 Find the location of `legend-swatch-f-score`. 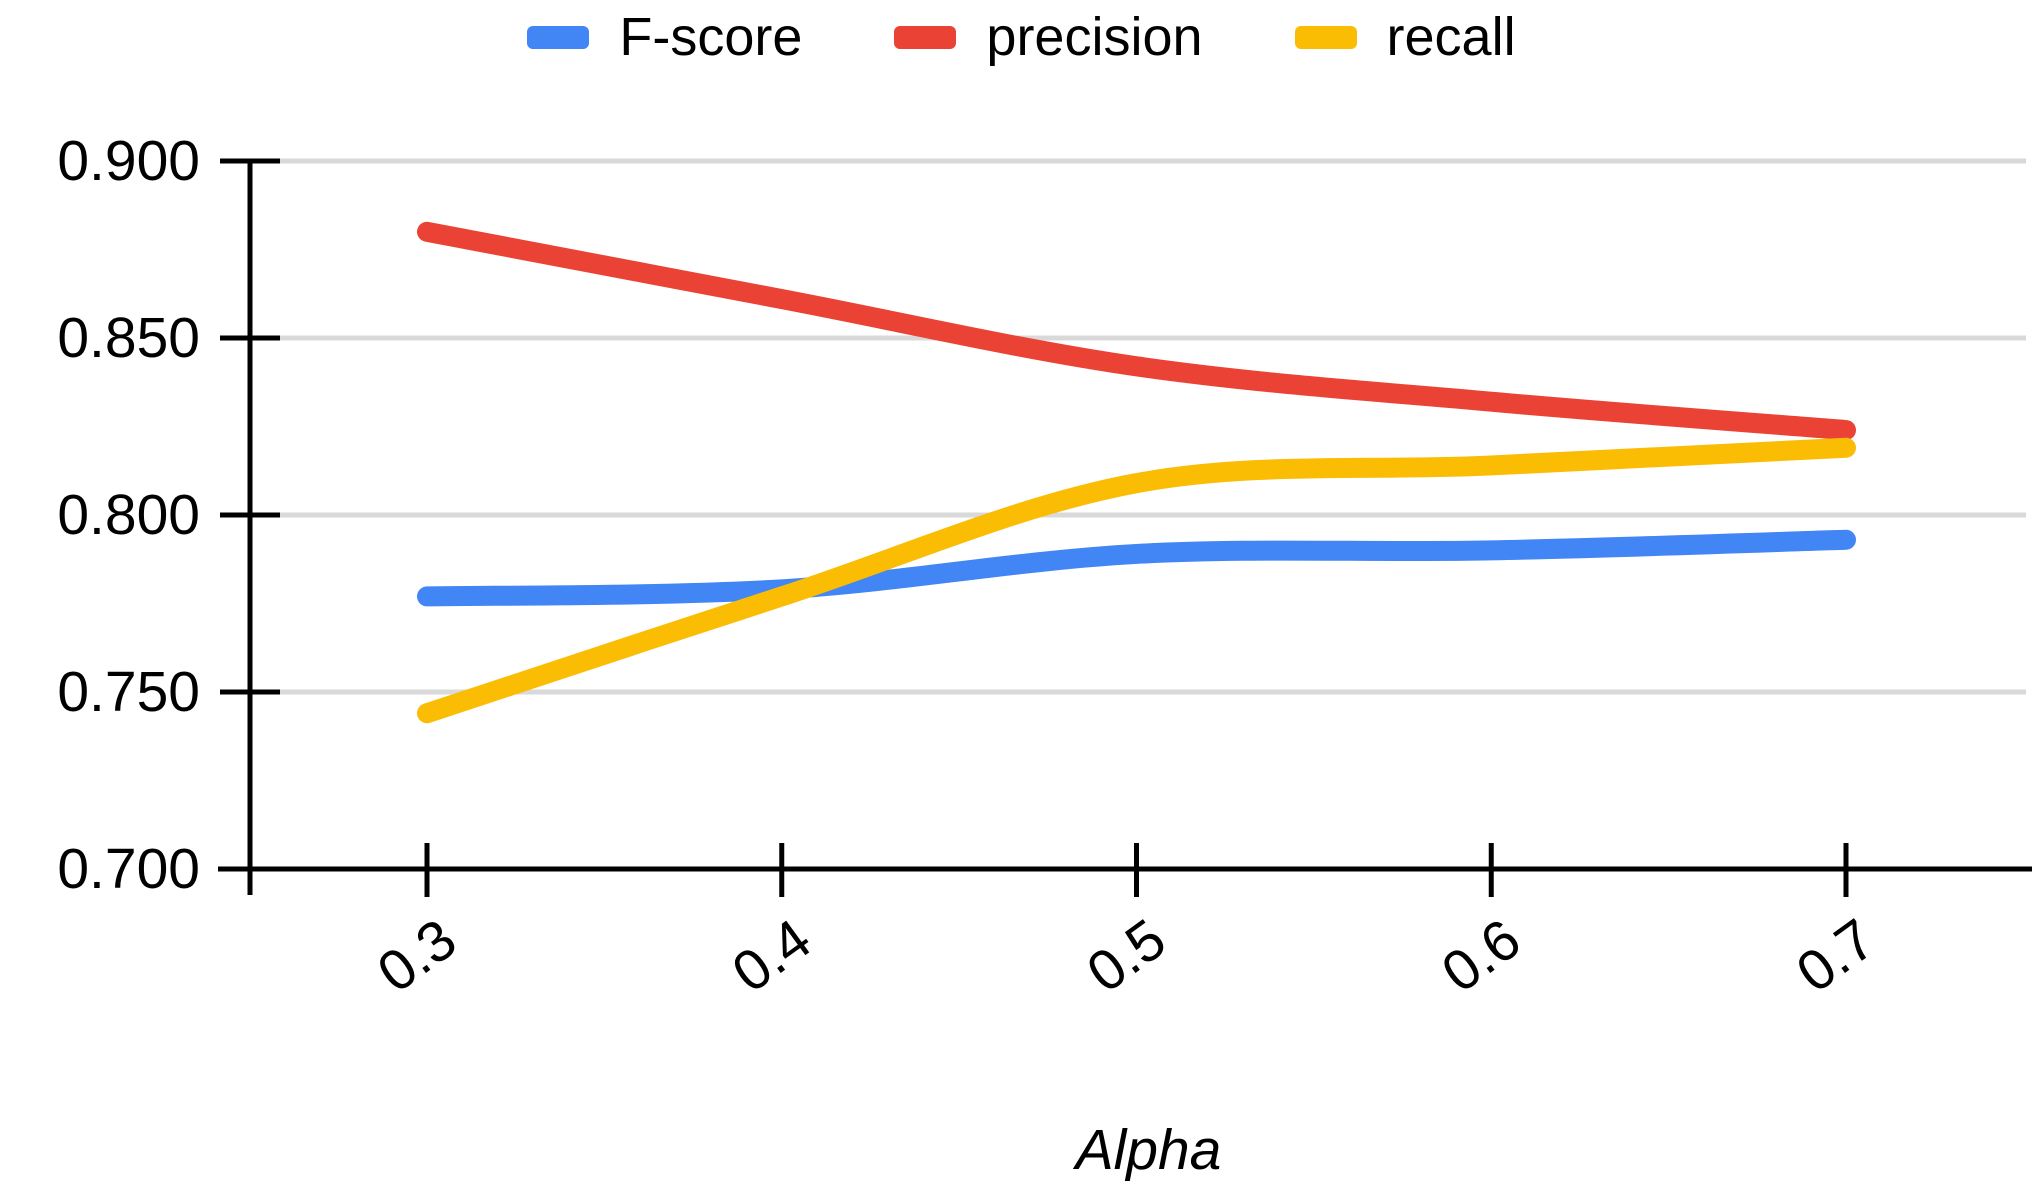

legend-swatch-f-score is located at coordinates (558, 37).